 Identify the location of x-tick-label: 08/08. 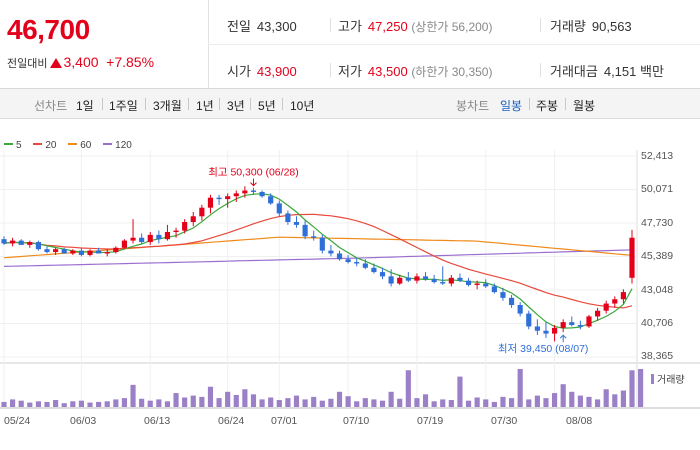
(579, 421).